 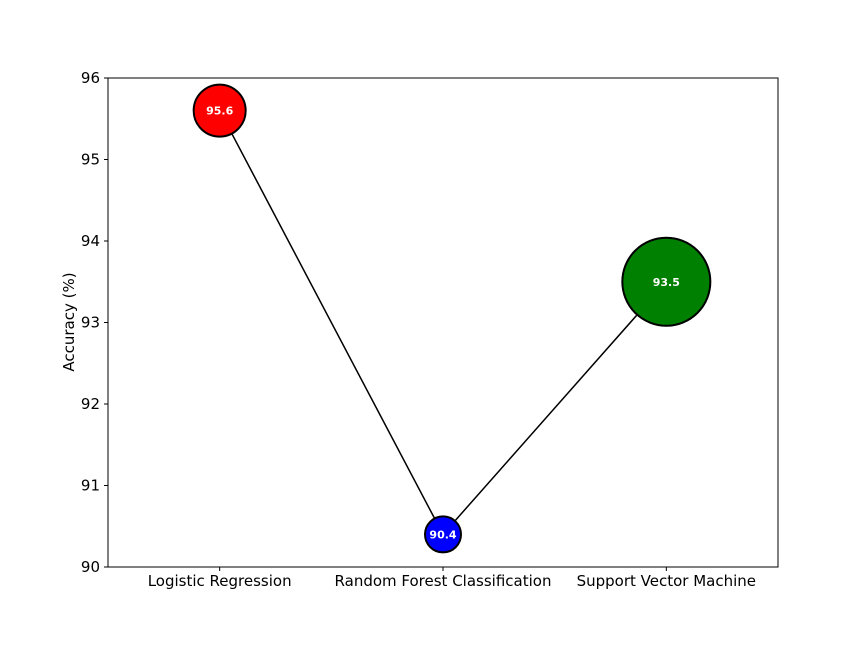 What do you see at coordinates (69, 321) in the screenshot?
I see `y-axis-title: Accuracy (%)` at bounding box center [69, 321].